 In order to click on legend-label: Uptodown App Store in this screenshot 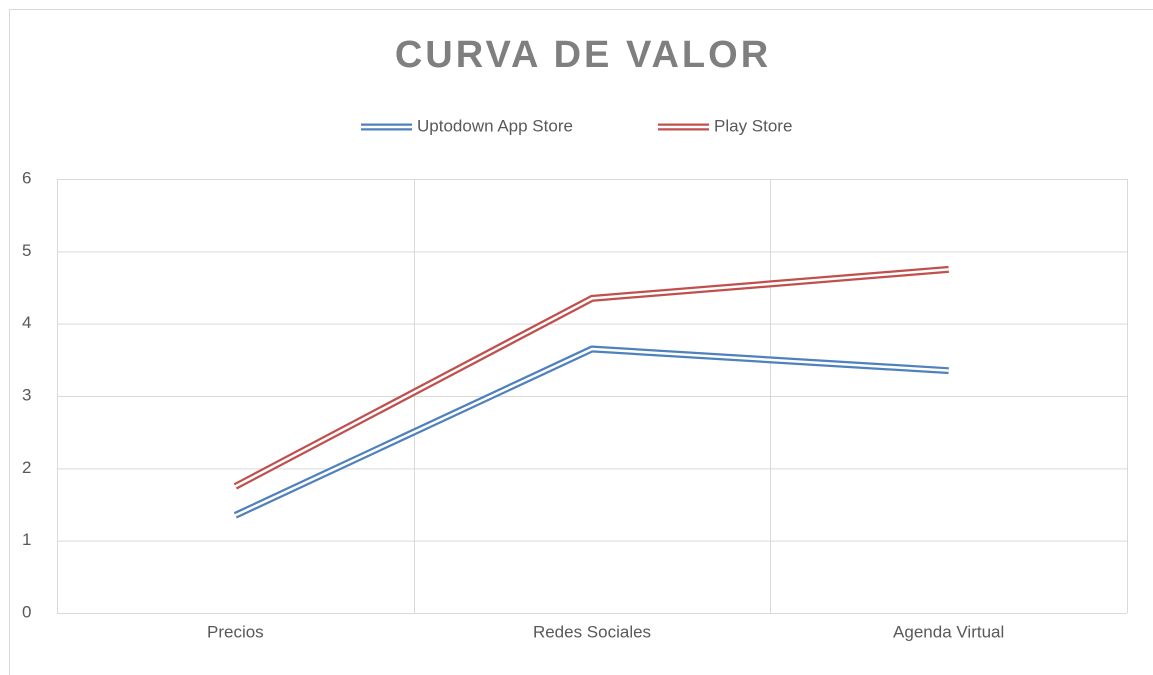, I will do `click(495, 125)`.